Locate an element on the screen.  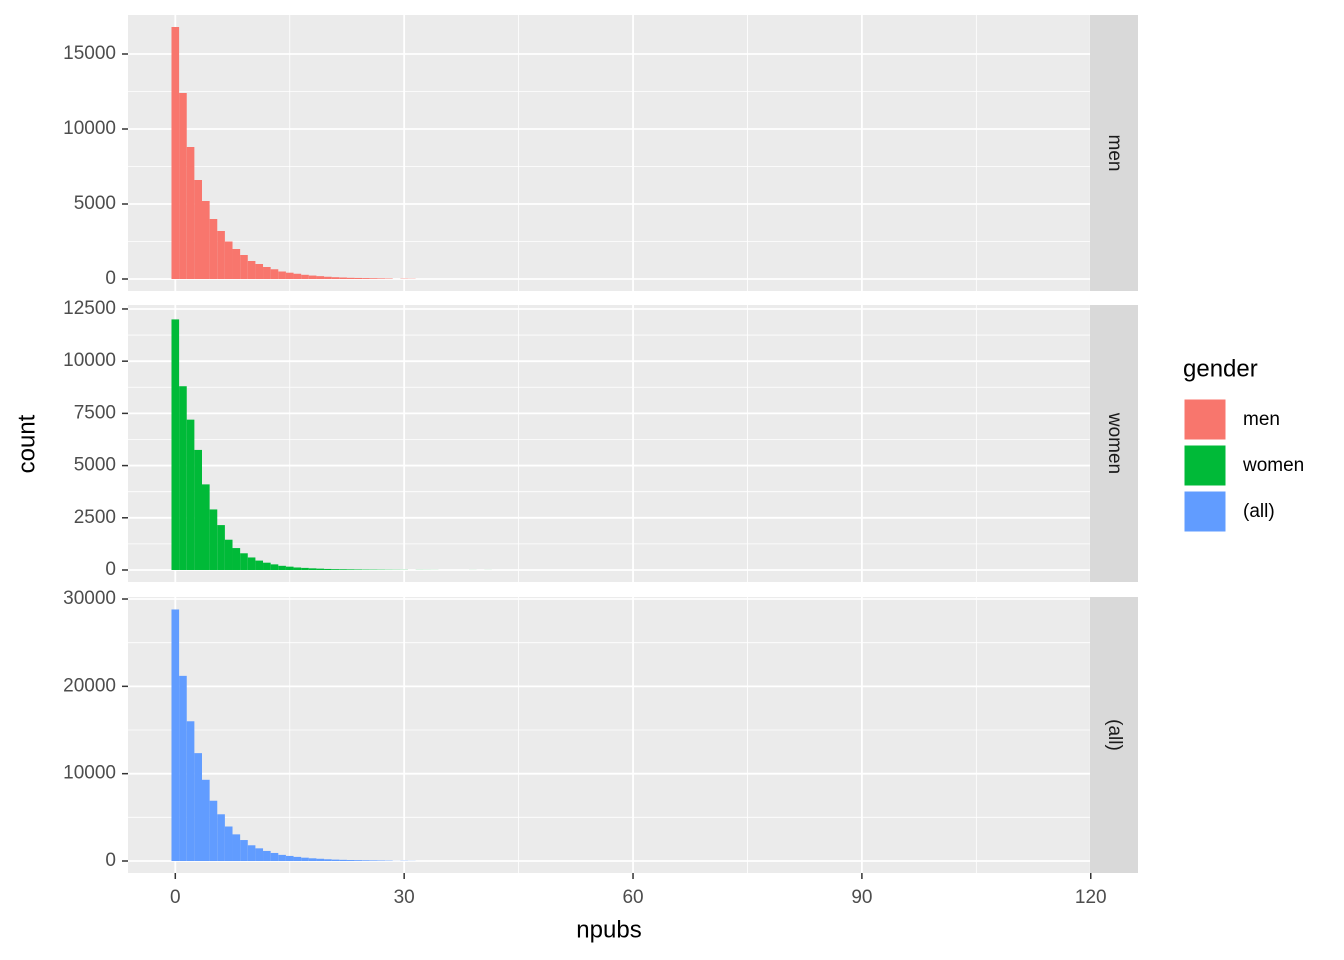
facet-label: women is located at coordinates (1114, 443).